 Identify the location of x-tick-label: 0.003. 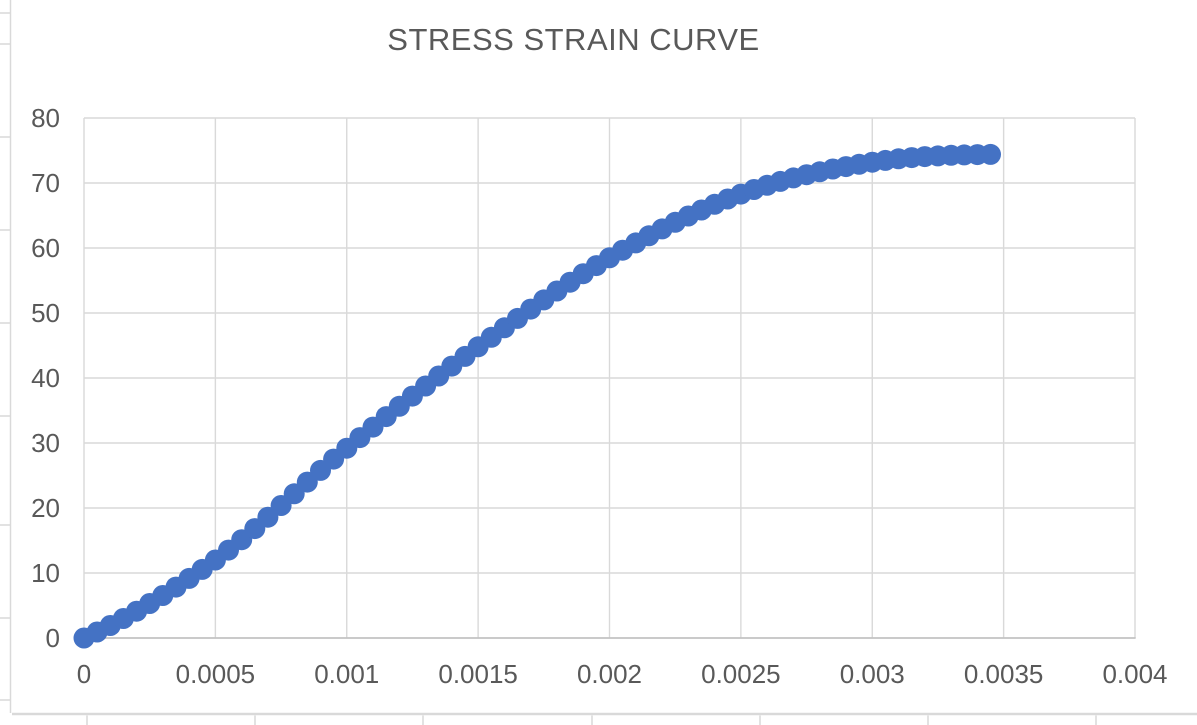
(872, 674).